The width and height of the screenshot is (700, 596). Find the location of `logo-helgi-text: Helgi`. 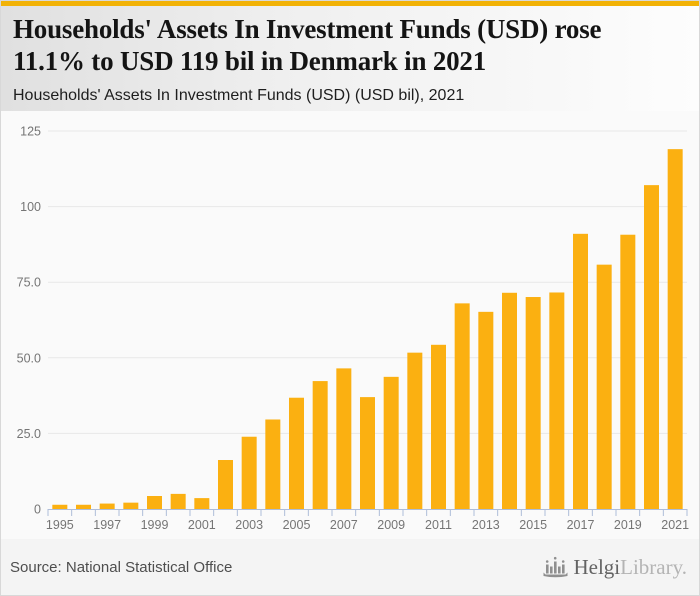

logo-helgi-text: Helgi is located at coordinates (597, 567).